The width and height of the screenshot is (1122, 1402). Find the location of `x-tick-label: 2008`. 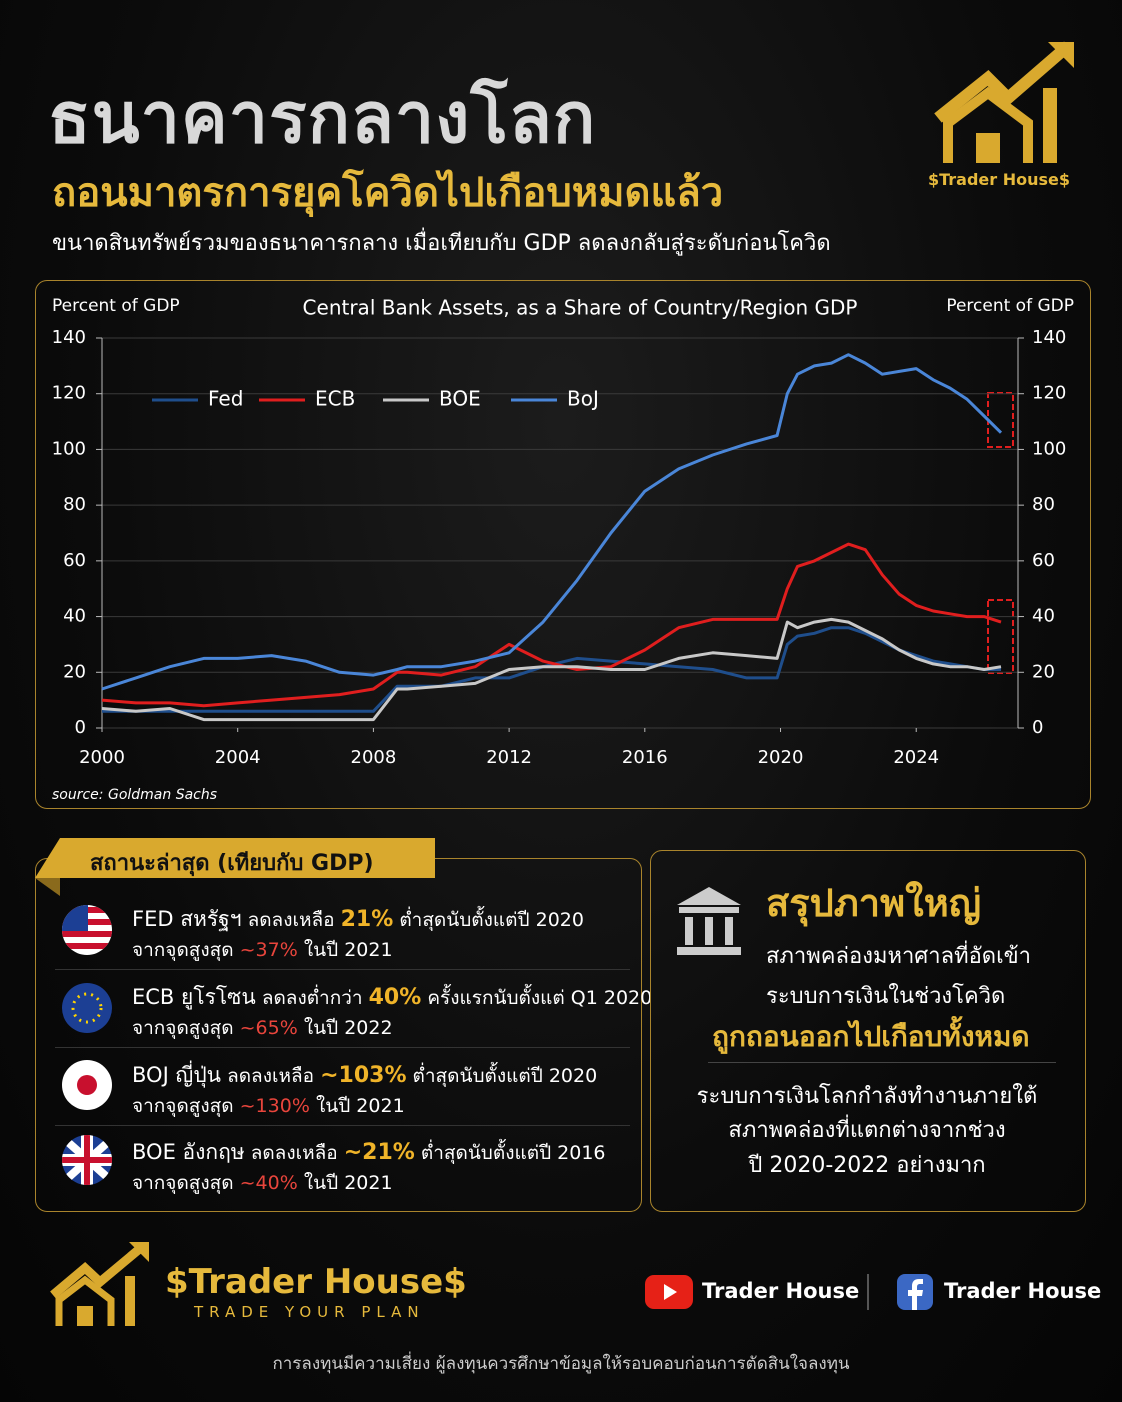

x-tick-label: 2008 is located at coordinates (374, 757).